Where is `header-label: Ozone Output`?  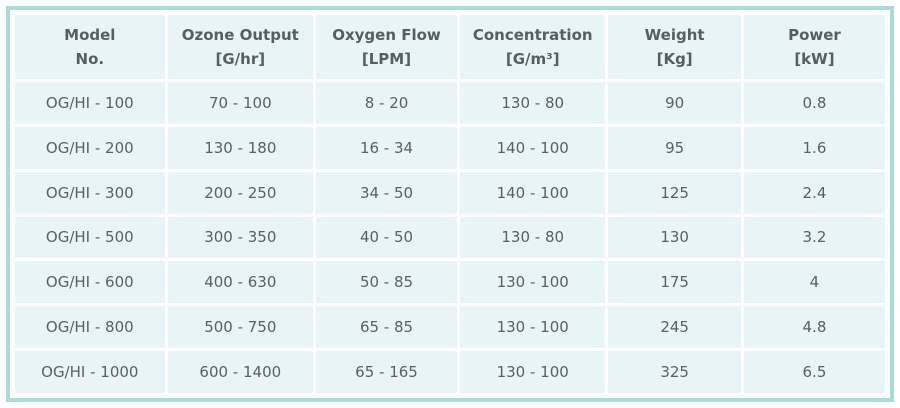
header-label: Ozone Output is located at coordinates (240, 35).